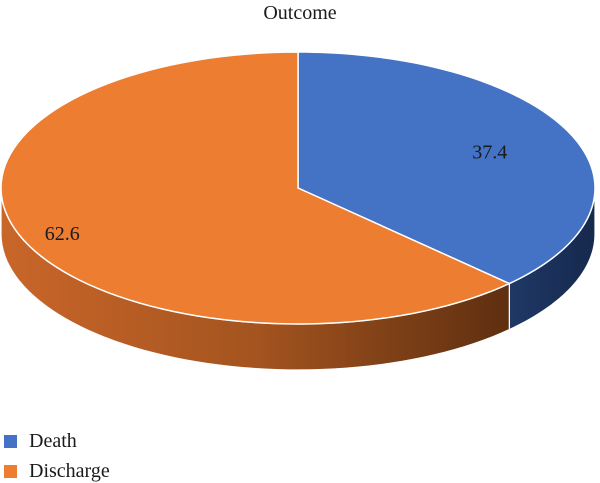  Describe the element at coordinates (489, 152) in the screenshot. I see `data-label-death: 37.4` at that location.